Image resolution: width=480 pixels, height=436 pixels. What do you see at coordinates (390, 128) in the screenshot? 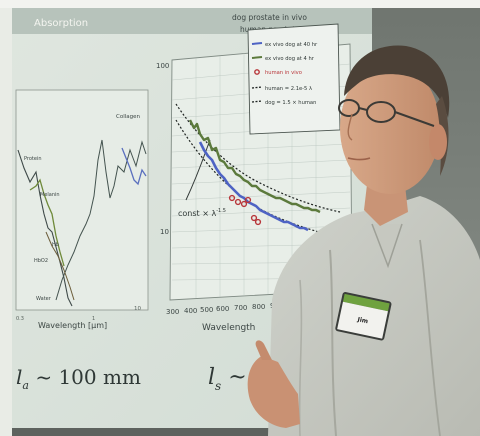
I see `head` at bounding box center [390, 128].